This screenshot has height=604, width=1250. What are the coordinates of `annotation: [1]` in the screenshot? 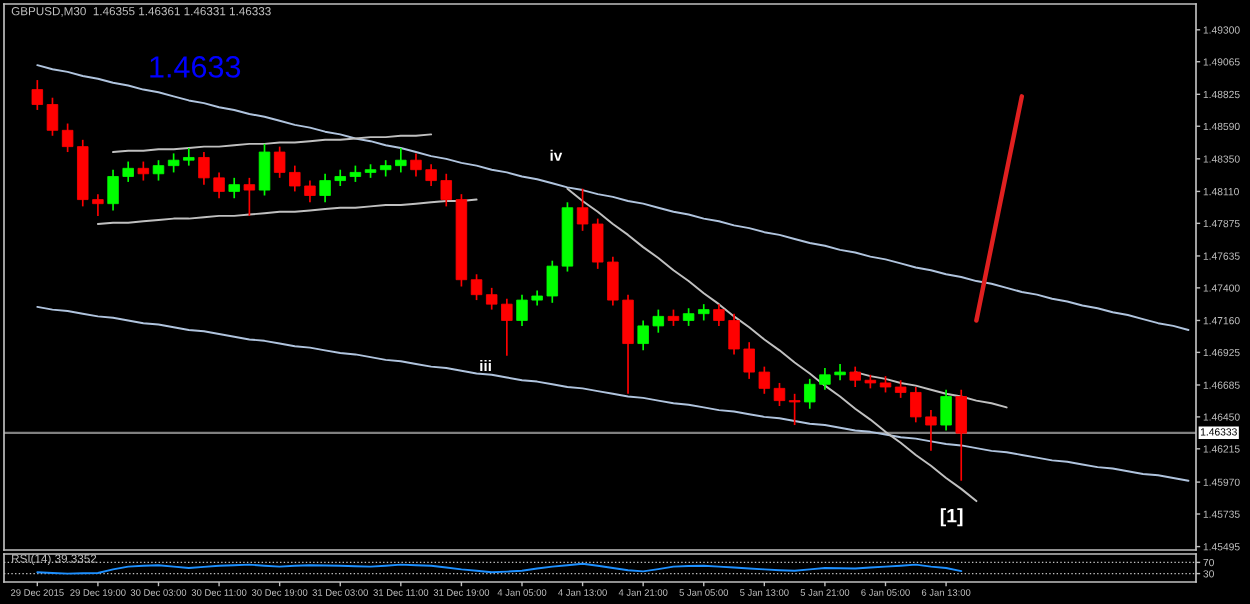 It's located at (951, 517).